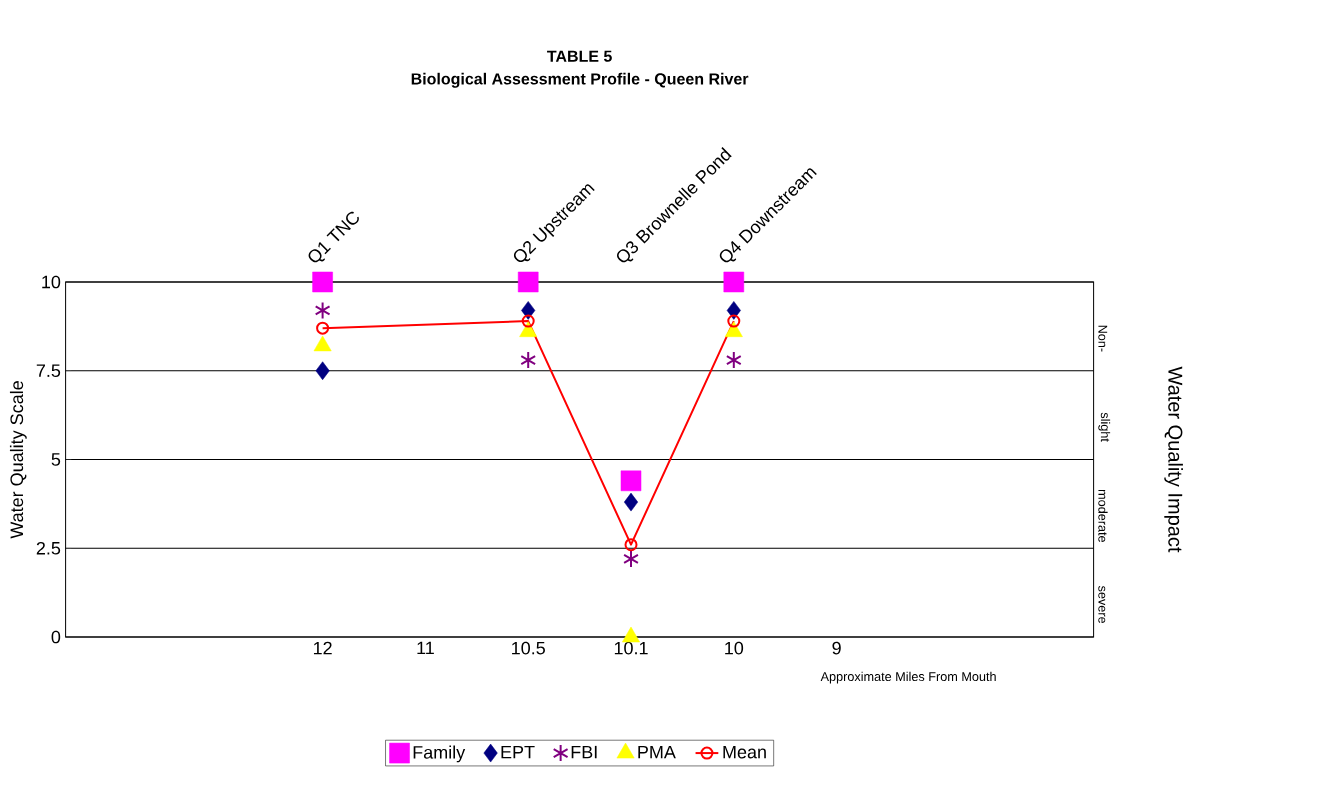  What do you see at coordinates (657, 752) in the screenshot?
I see `legend-label: PMA` at bounding box center [657, 752].